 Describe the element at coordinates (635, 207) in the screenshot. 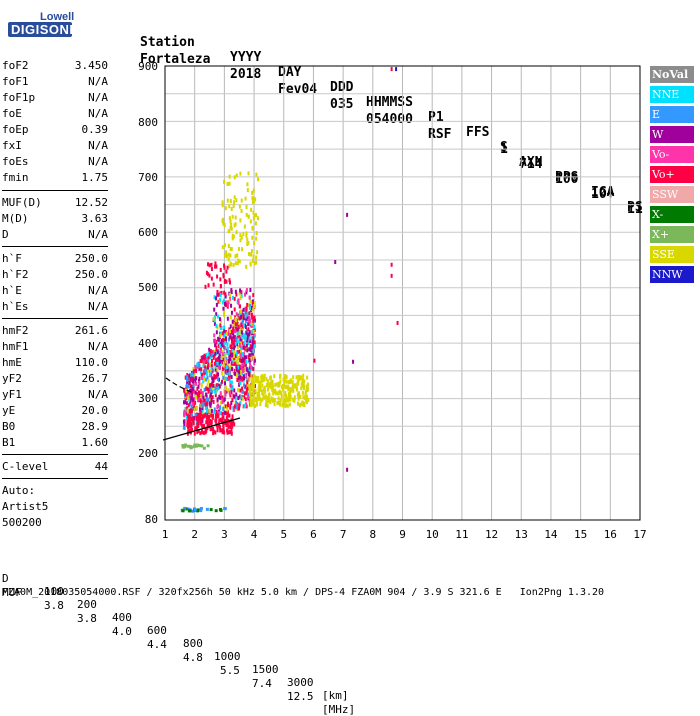

I see `header-label-ps: PS` at that location.